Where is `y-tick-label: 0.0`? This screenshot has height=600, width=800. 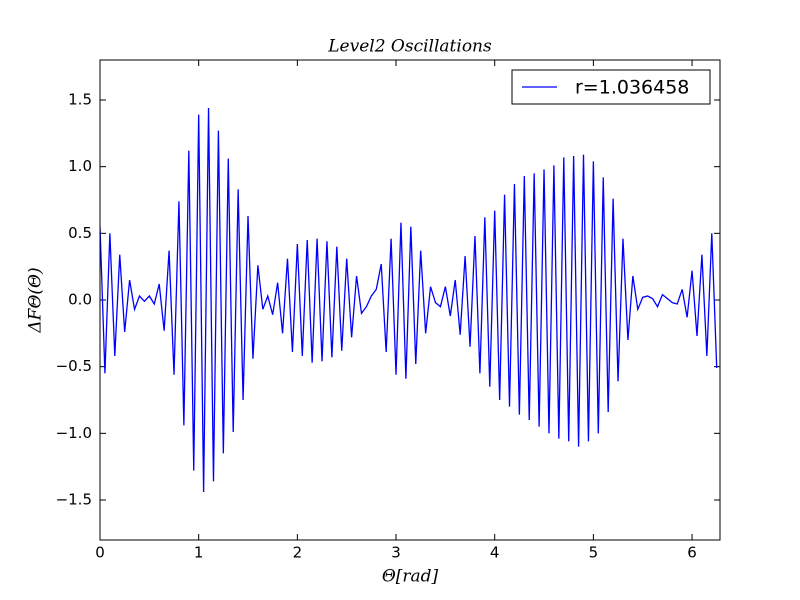 y-tick-label: 0.0 is located at coordinates (80, 300).